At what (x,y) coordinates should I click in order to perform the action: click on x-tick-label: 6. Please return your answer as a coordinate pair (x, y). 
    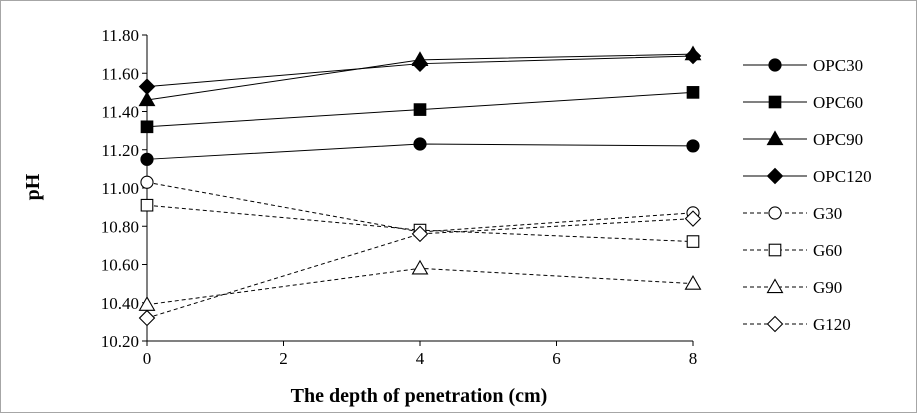
    Looking at the image, I should click on (556, 358).